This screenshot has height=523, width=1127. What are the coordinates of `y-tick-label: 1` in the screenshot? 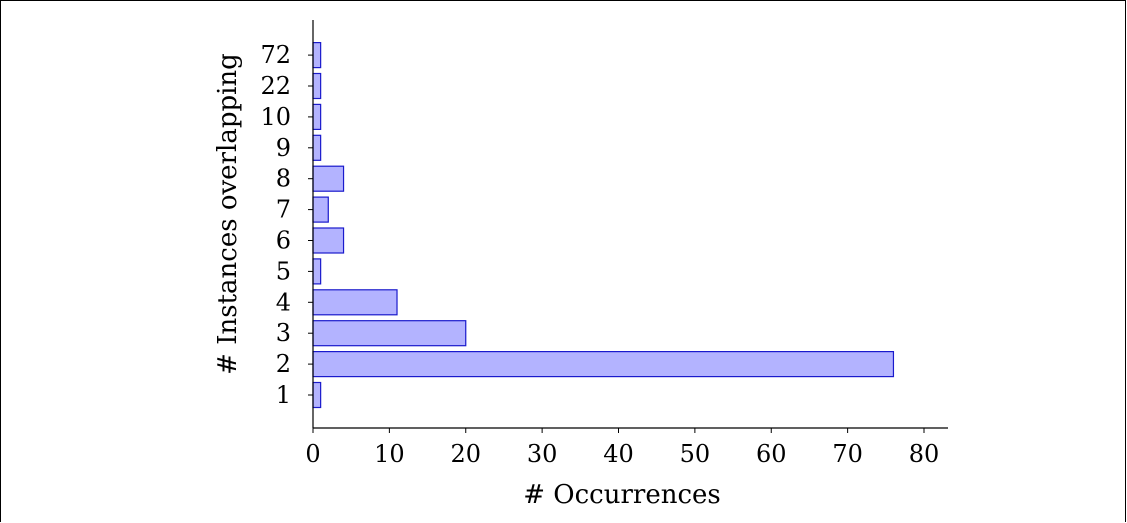 It's located at (283, 395).